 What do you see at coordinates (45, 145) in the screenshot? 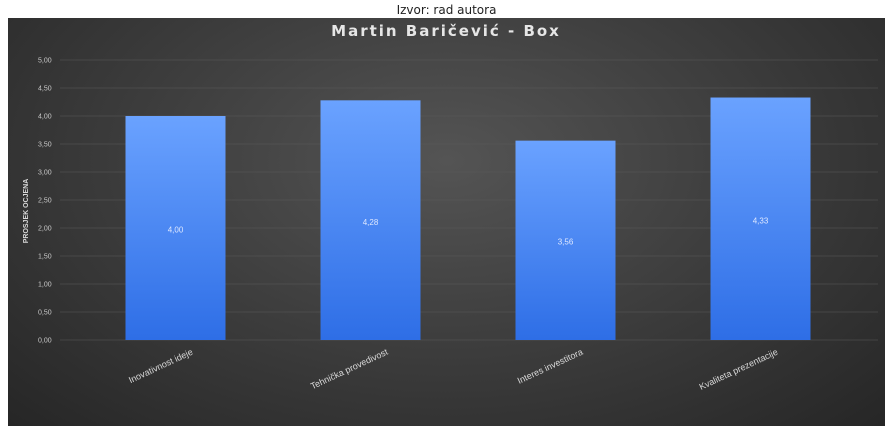
I see `y-tick-label: 3,50` at bounding box center [45, 145].